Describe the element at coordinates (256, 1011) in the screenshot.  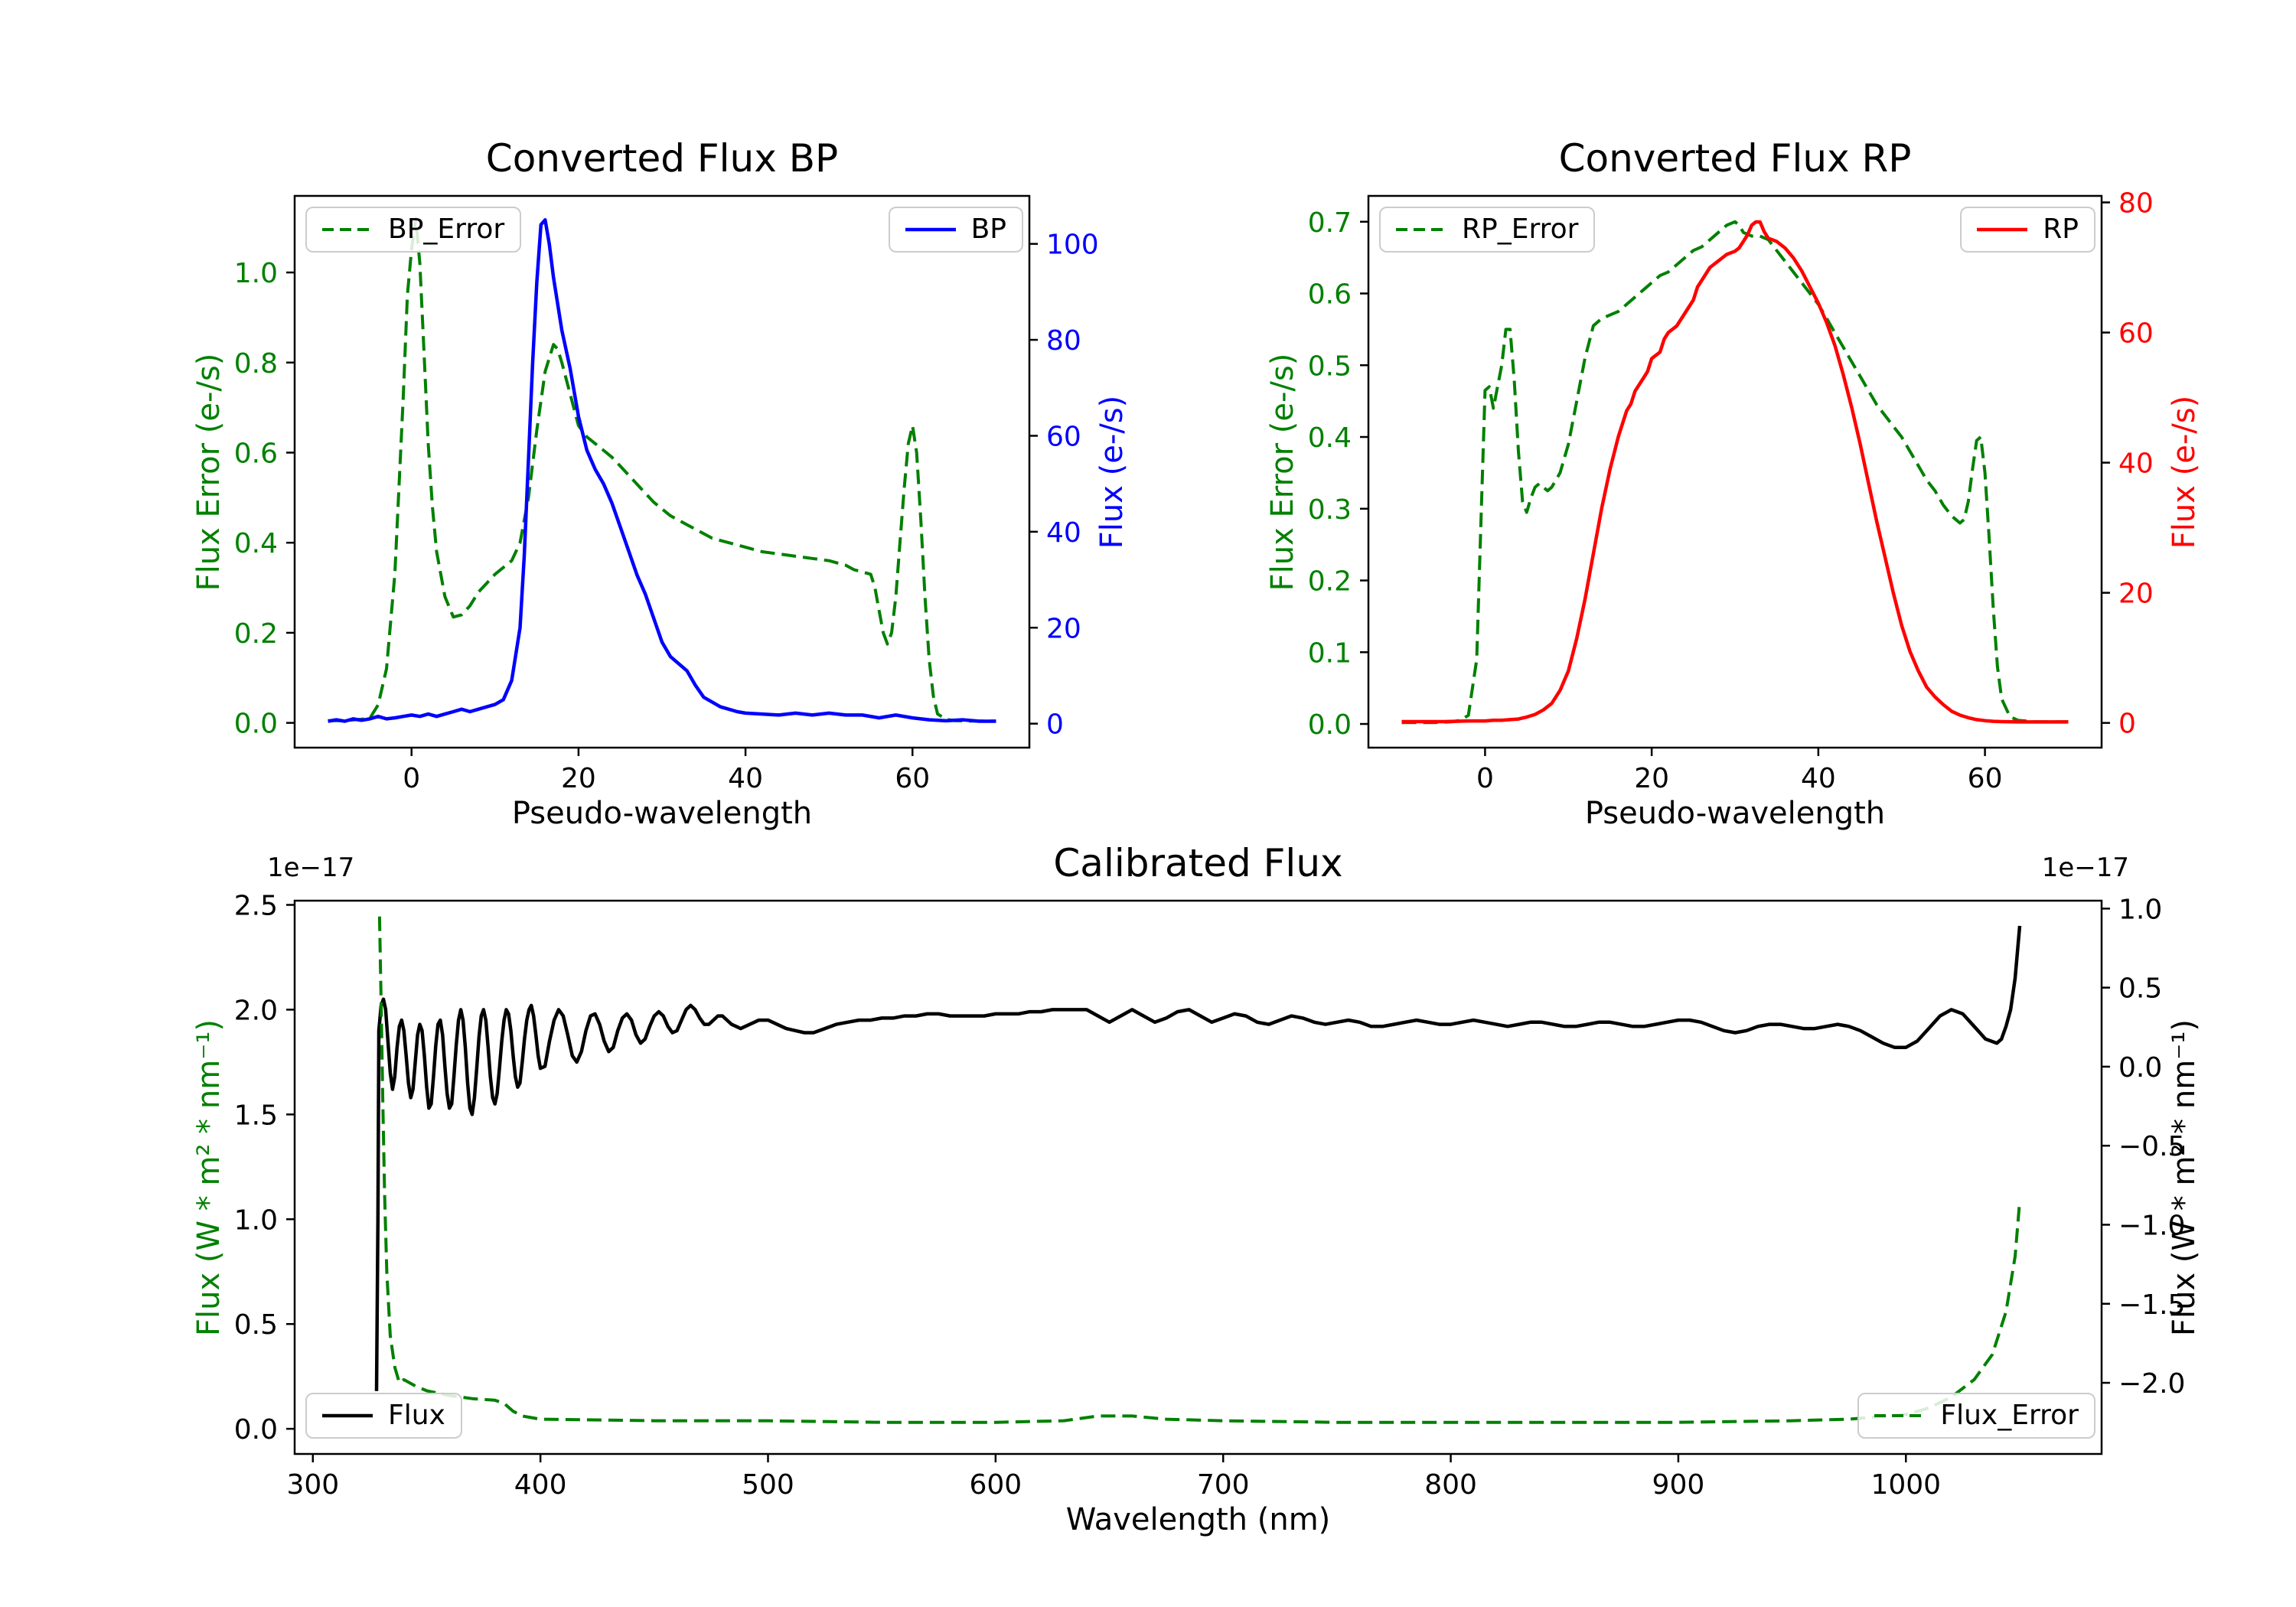
I see `y-tick-label-left: 2.0` at that location.